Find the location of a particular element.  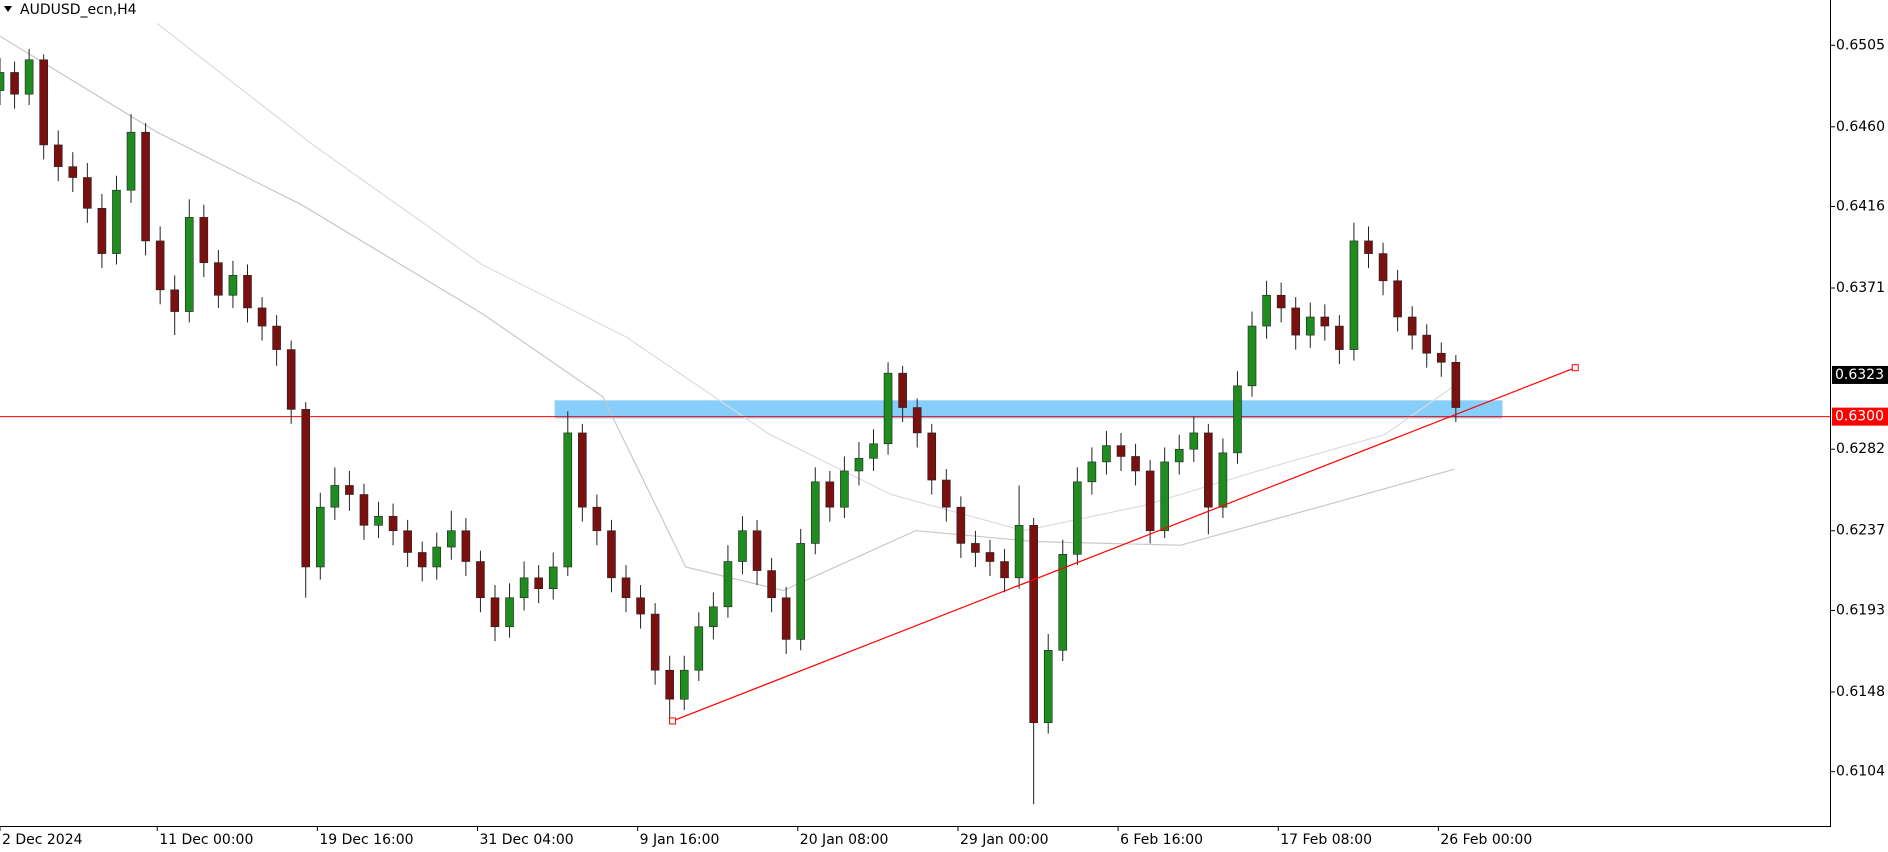

y-tick-label: 0.6371 is located at coordinates (1860, 288).